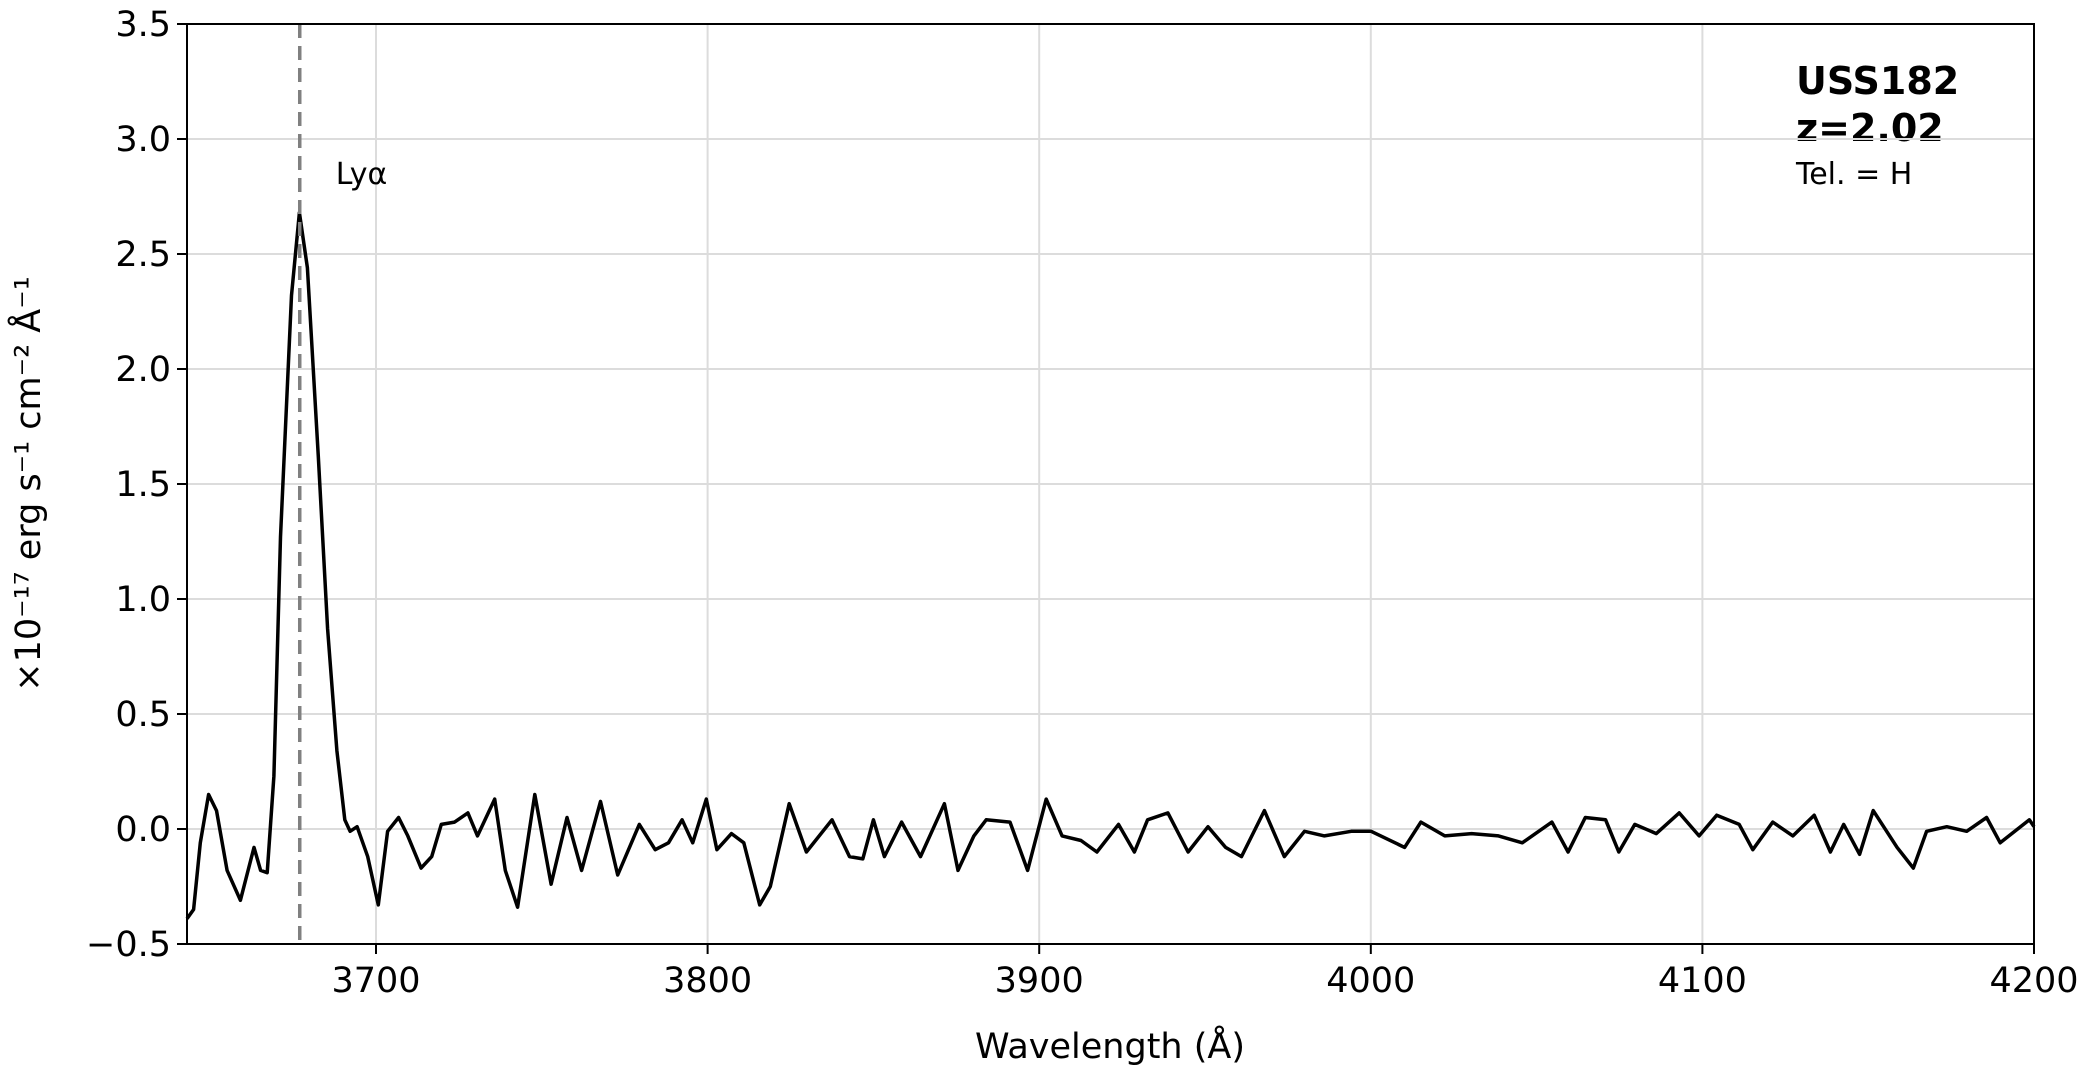  I want to click on y-tick-label: 2.0, so click(143, 370).